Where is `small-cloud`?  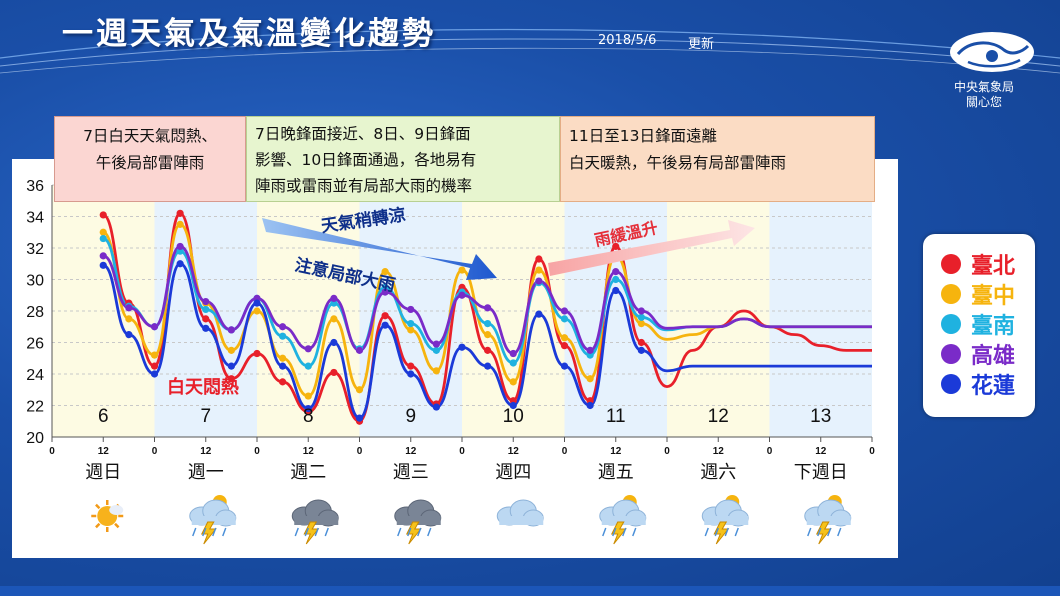
small-cloud is located at coordinates (116, 510).